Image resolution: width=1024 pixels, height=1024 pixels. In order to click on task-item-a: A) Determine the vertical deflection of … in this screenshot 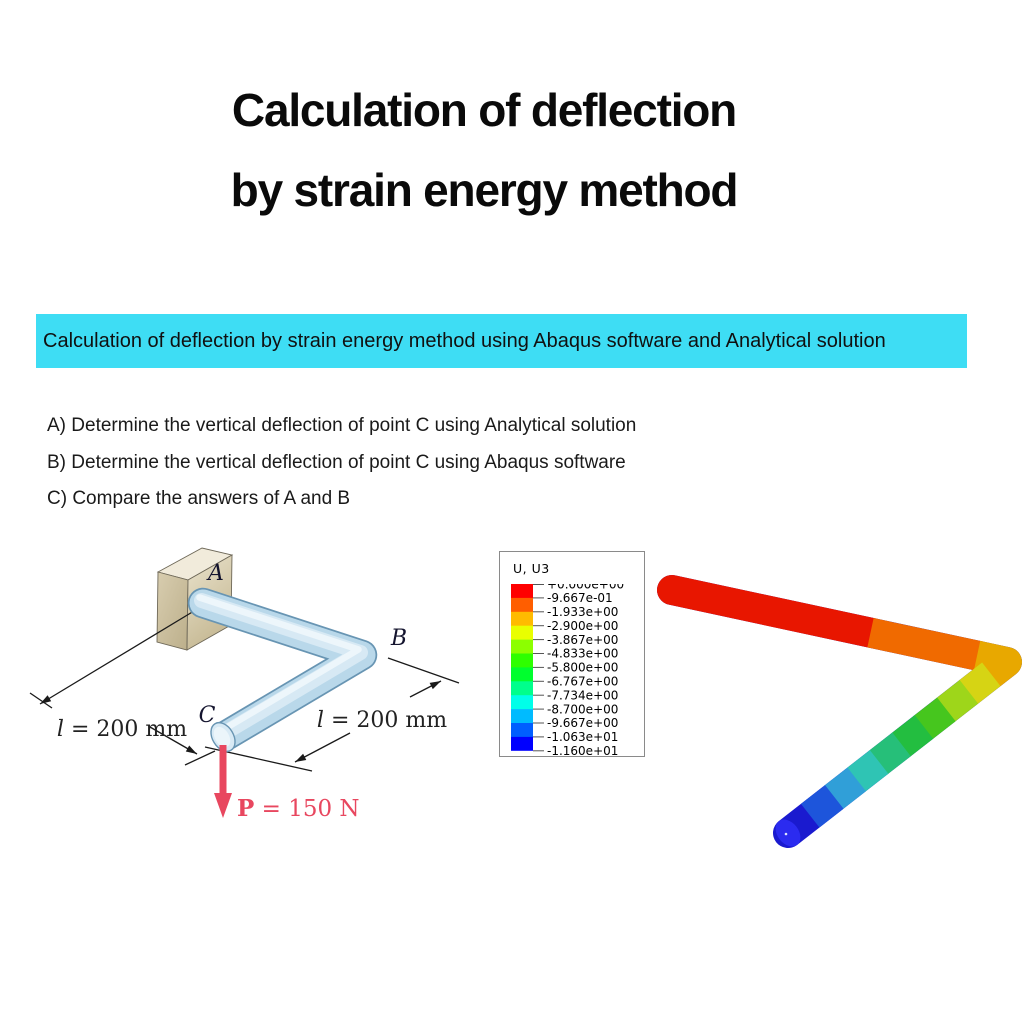, I will do `click(342, 425)`.